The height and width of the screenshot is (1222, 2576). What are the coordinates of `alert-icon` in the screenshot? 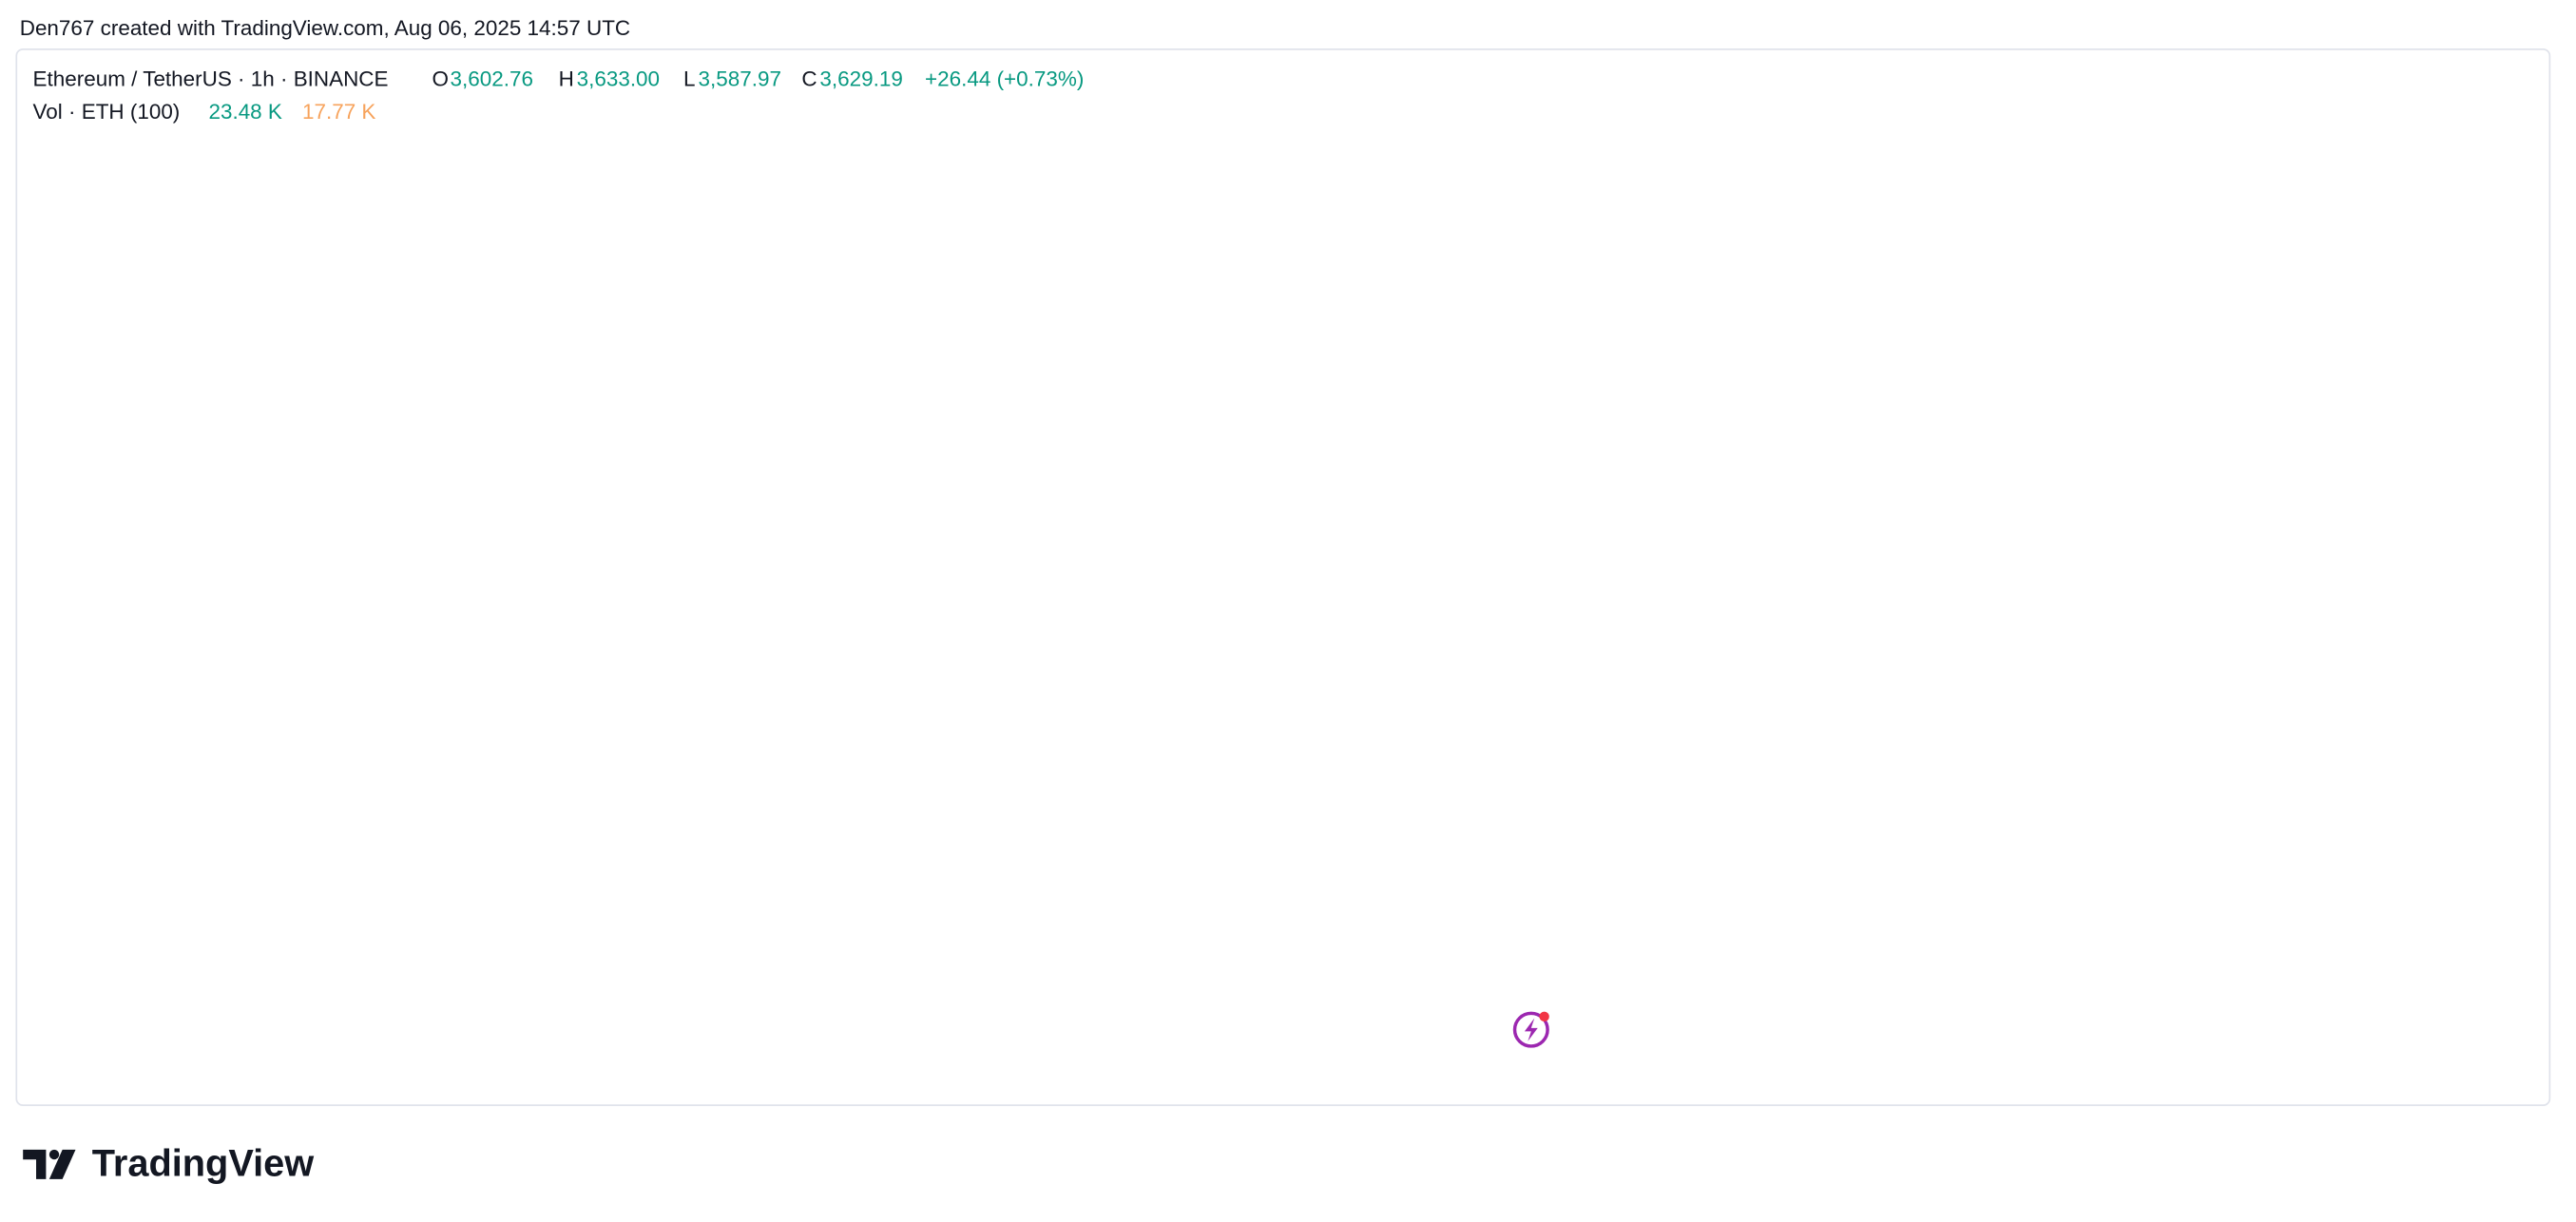 It's located at (1530, 1029).